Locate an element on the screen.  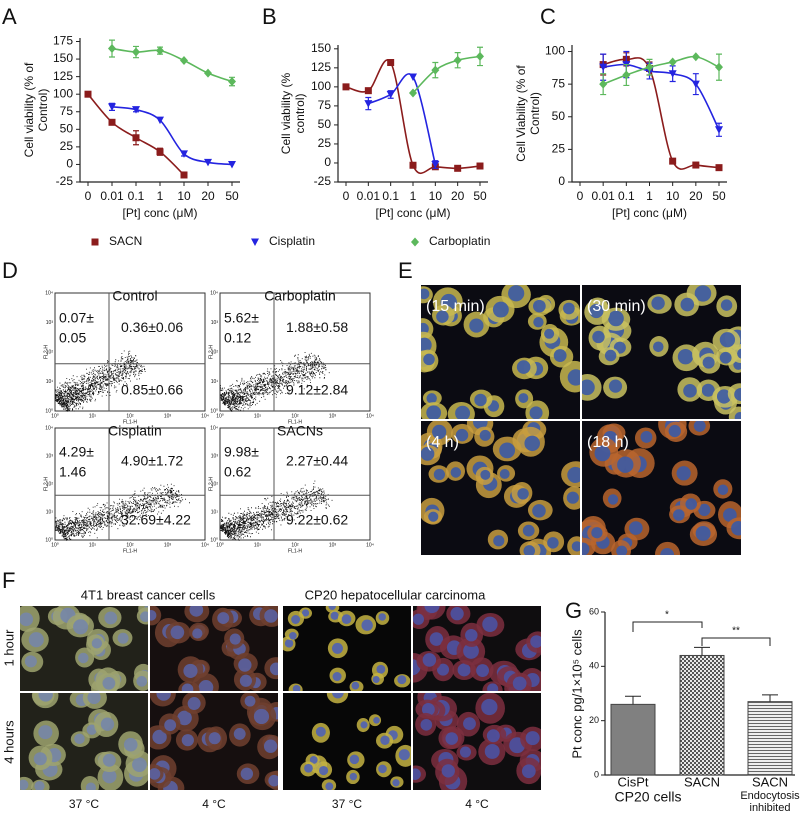
y-tick-label: -25 is located at coordinates (65, 181).